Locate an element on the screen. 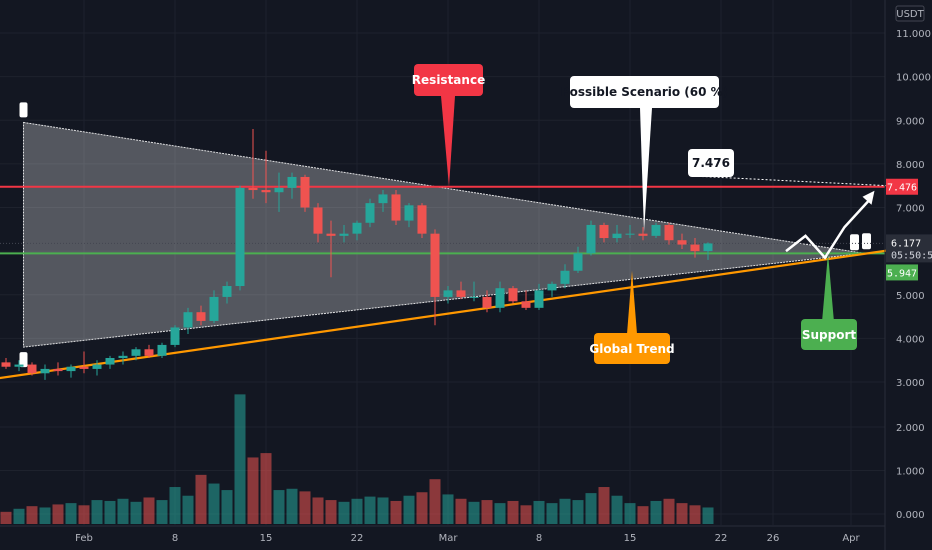  price-tick-label: 10.000 is located at coordinates (913, 78).